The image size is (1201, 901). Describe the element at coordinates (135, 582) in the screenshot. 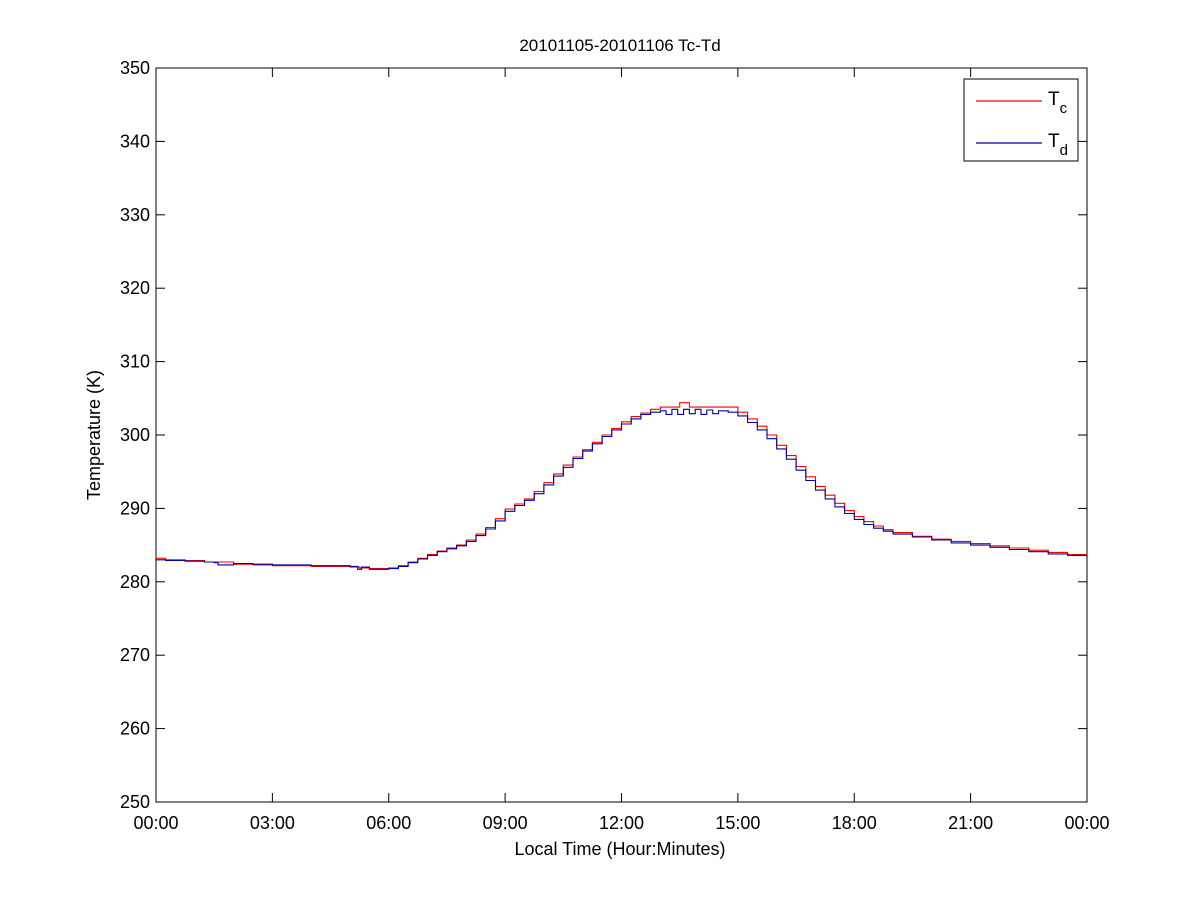

I see `y-tick-label: 280` at that location.